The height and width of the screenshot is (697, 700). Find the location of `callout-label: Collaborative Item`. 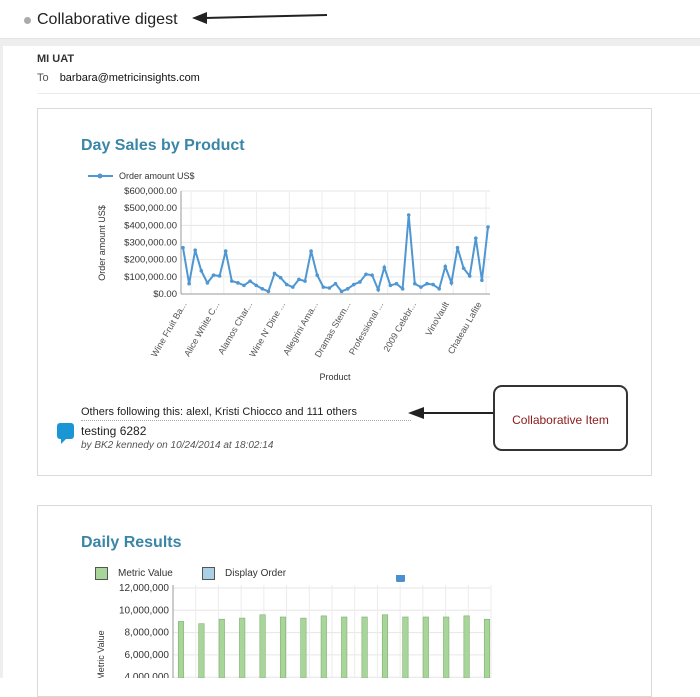

callout-label: Collaborative Item is located at coordinates (560, 420).